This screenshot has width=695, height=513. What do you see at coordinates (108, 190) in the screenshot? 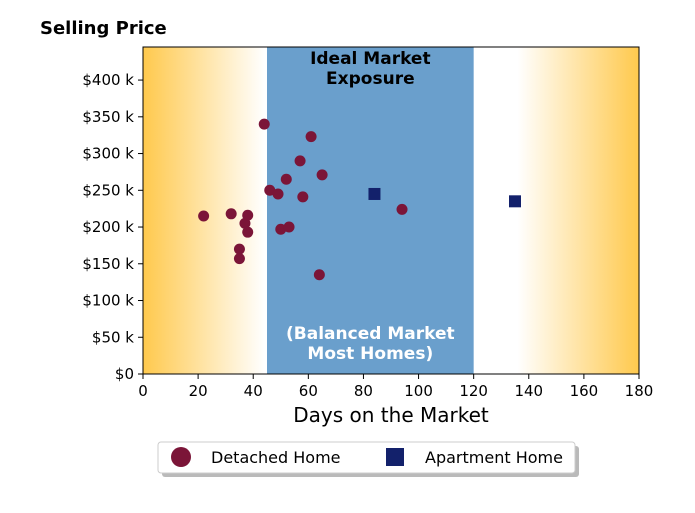
I see `y-tick-label: $250 k` at bounding box center [108, 190].